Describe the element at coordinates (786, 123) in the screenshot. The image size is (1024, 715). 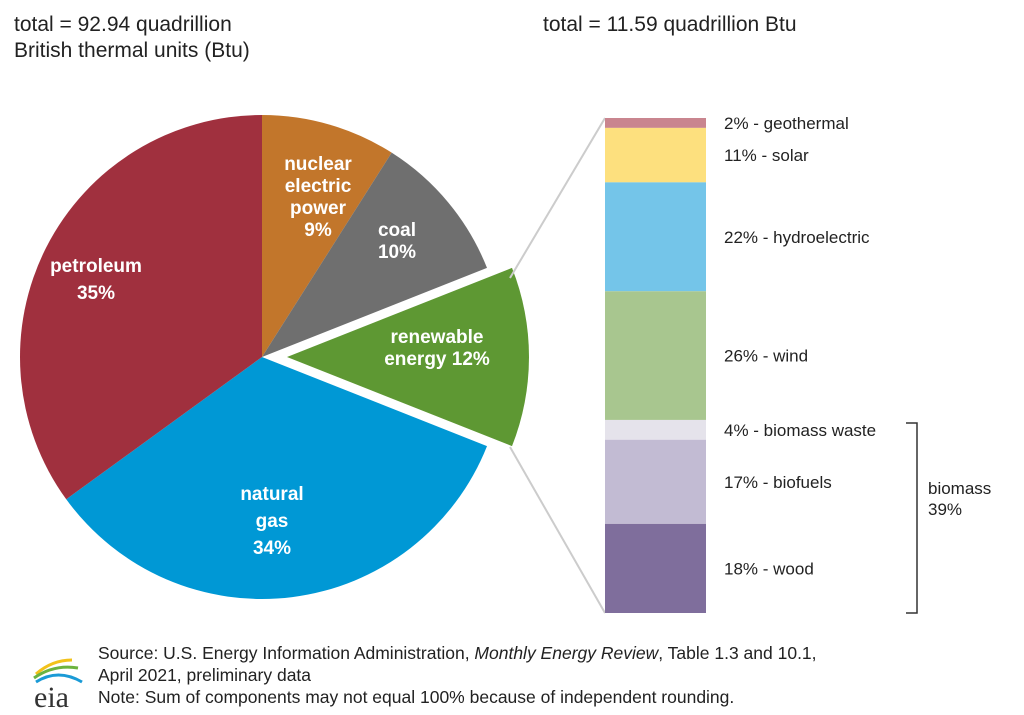
I see `bar-segment-label: 2% - geothermal` at that location.